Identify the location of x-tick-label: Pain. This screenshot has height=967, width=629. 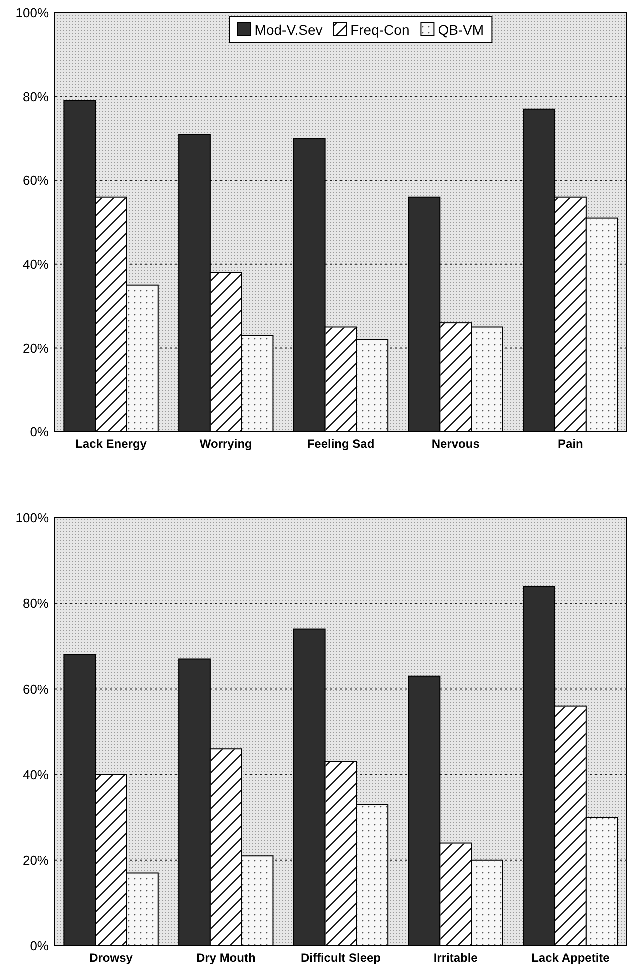
(571, 444).